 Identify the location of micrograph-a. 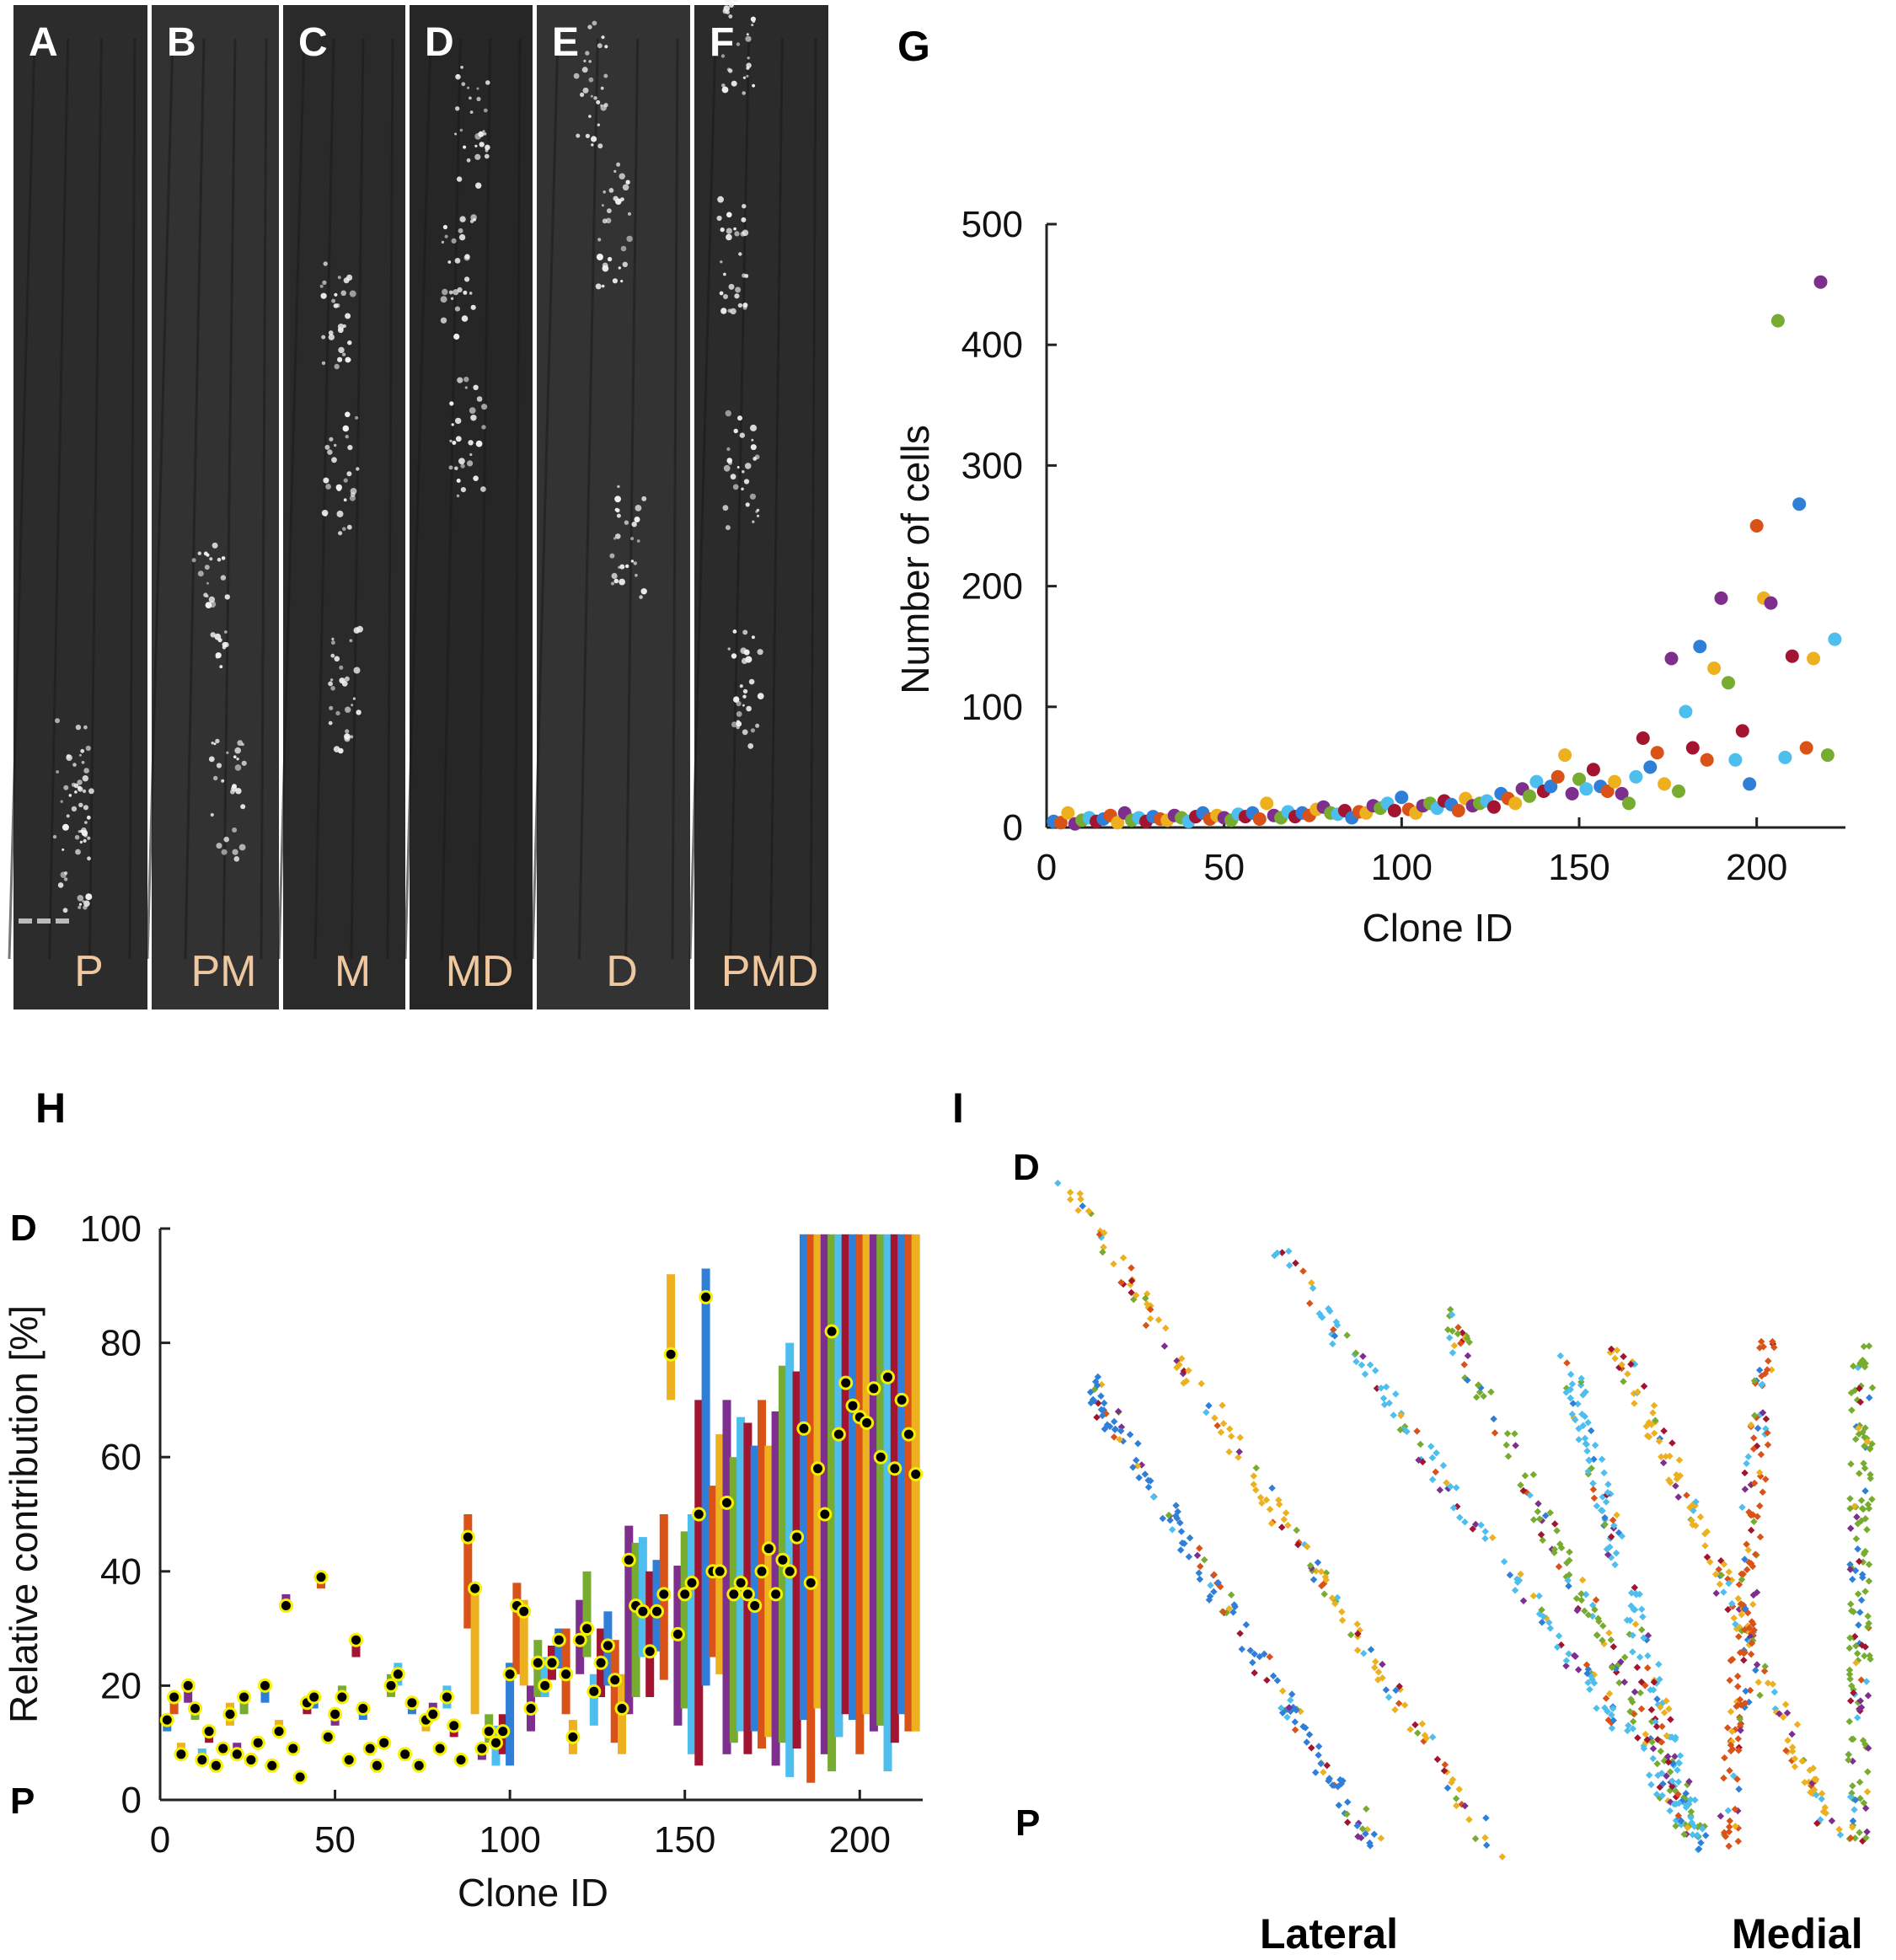
(80, 507).